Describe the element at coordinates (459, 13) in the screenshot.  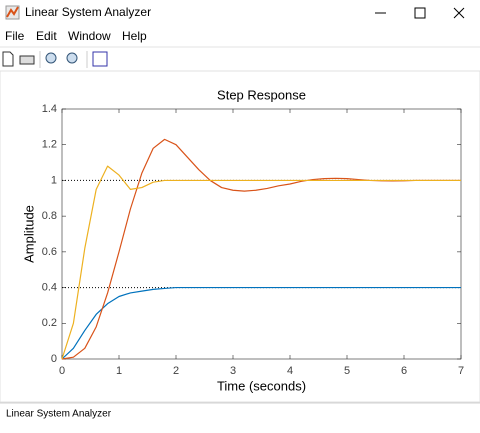
I see `close-button` at that location.